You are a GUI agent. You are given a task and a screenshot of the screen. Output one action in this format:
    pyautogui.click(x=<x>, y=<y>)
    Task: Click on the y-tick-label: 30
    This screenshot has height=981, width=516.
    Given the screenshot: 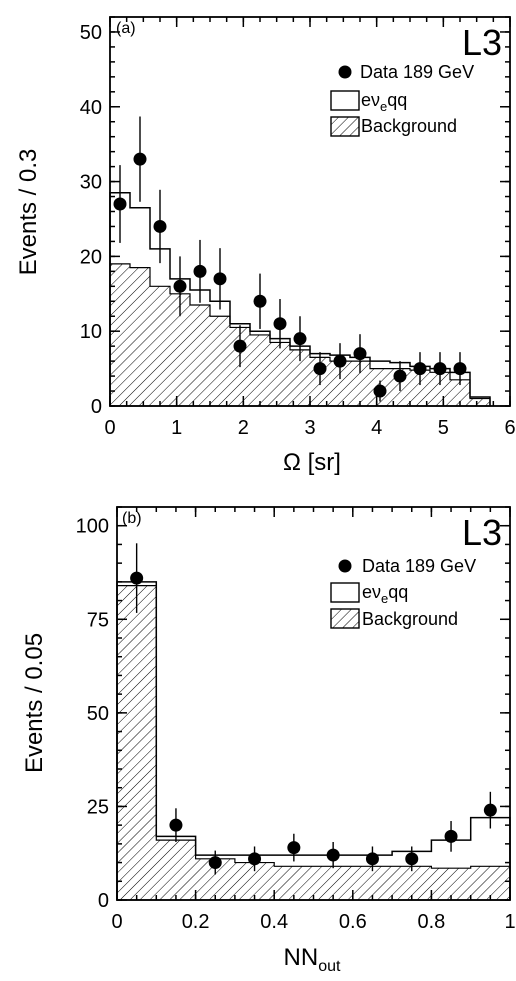 What is the action you would take?
    pyautogui.click(x=91, y=183)
    